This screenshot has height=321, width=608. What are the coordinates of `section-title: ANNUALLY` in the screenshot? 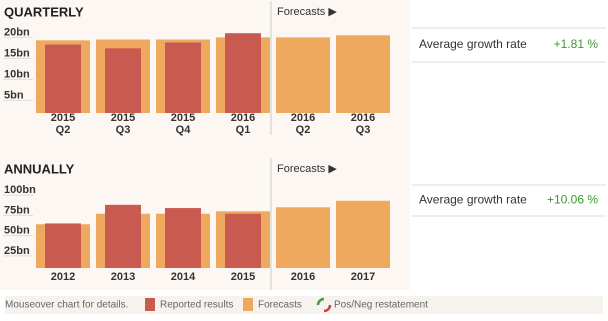 It's located at (39, 168).